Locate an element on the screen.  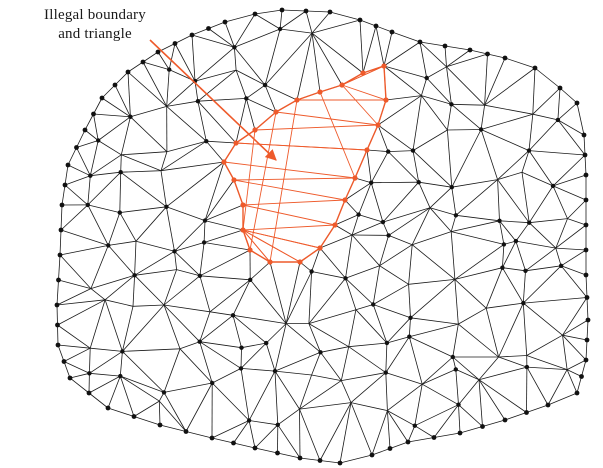
illegal-boundary-node is located at coordinates (236, 143).